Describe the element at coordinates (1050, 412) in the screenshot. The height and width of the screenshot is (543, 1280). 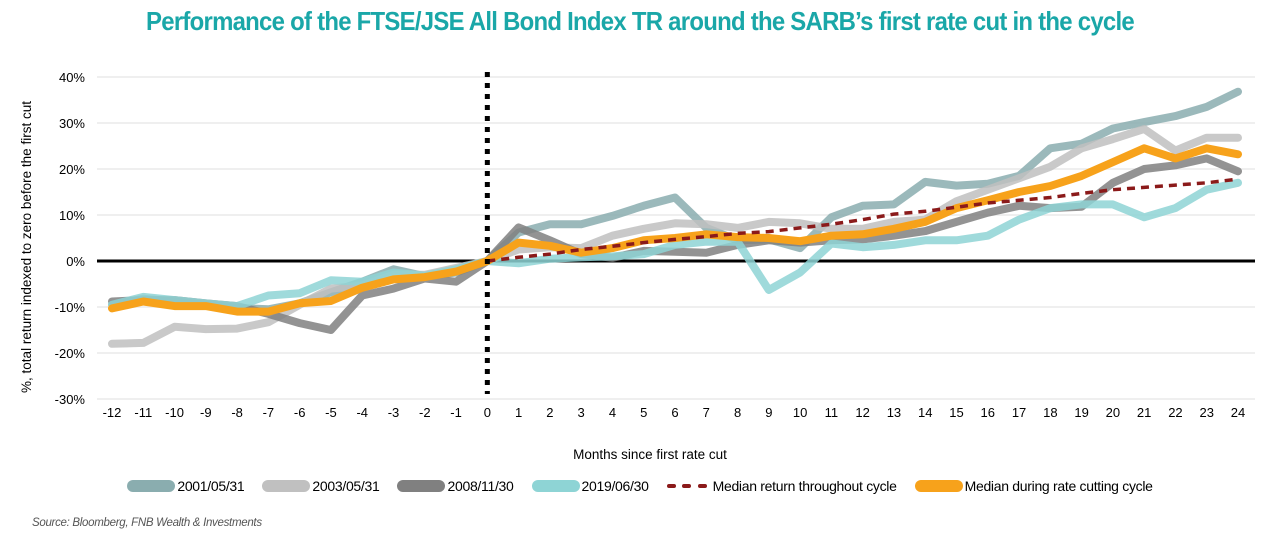
I see `x-tick-label: 18` at that location.